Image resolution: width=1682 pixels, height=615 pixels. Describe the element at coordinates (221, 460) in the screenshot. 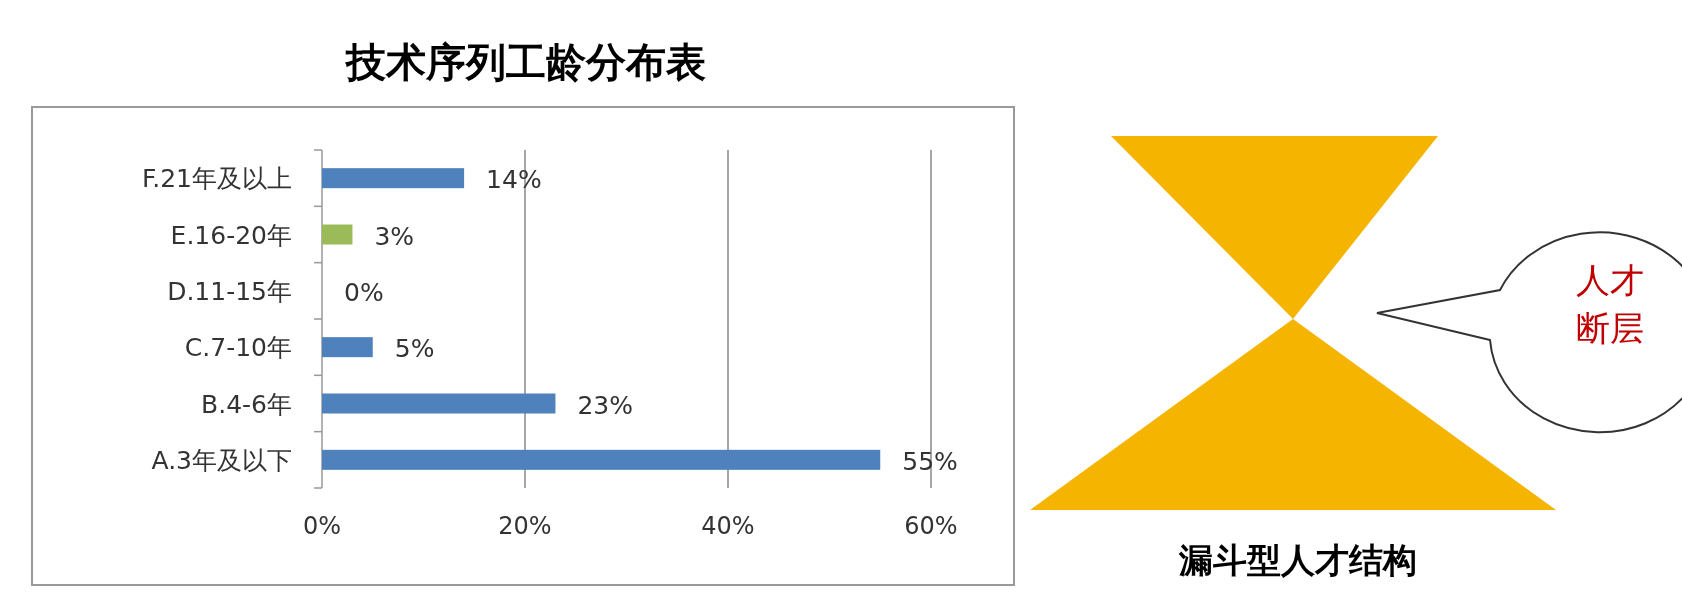

I see `y-tick-label: A.3年及以下` at that location.